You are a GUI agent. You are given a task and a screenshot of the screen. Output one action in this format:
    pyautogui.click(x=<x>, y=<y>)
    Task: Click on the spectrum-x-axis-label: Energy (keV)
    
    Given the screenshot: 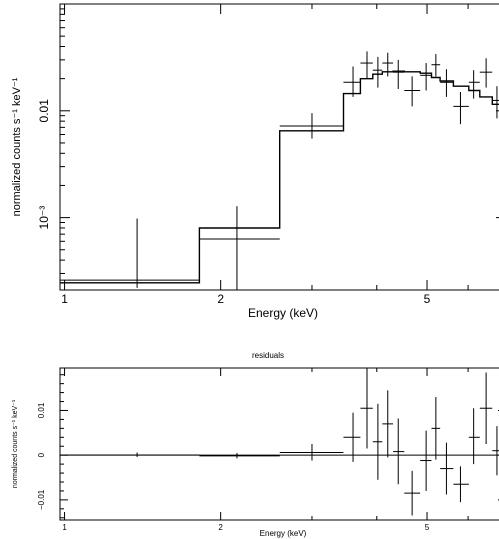 What is the action you would take?
    pyautogui.click(x=283, y=313)
    